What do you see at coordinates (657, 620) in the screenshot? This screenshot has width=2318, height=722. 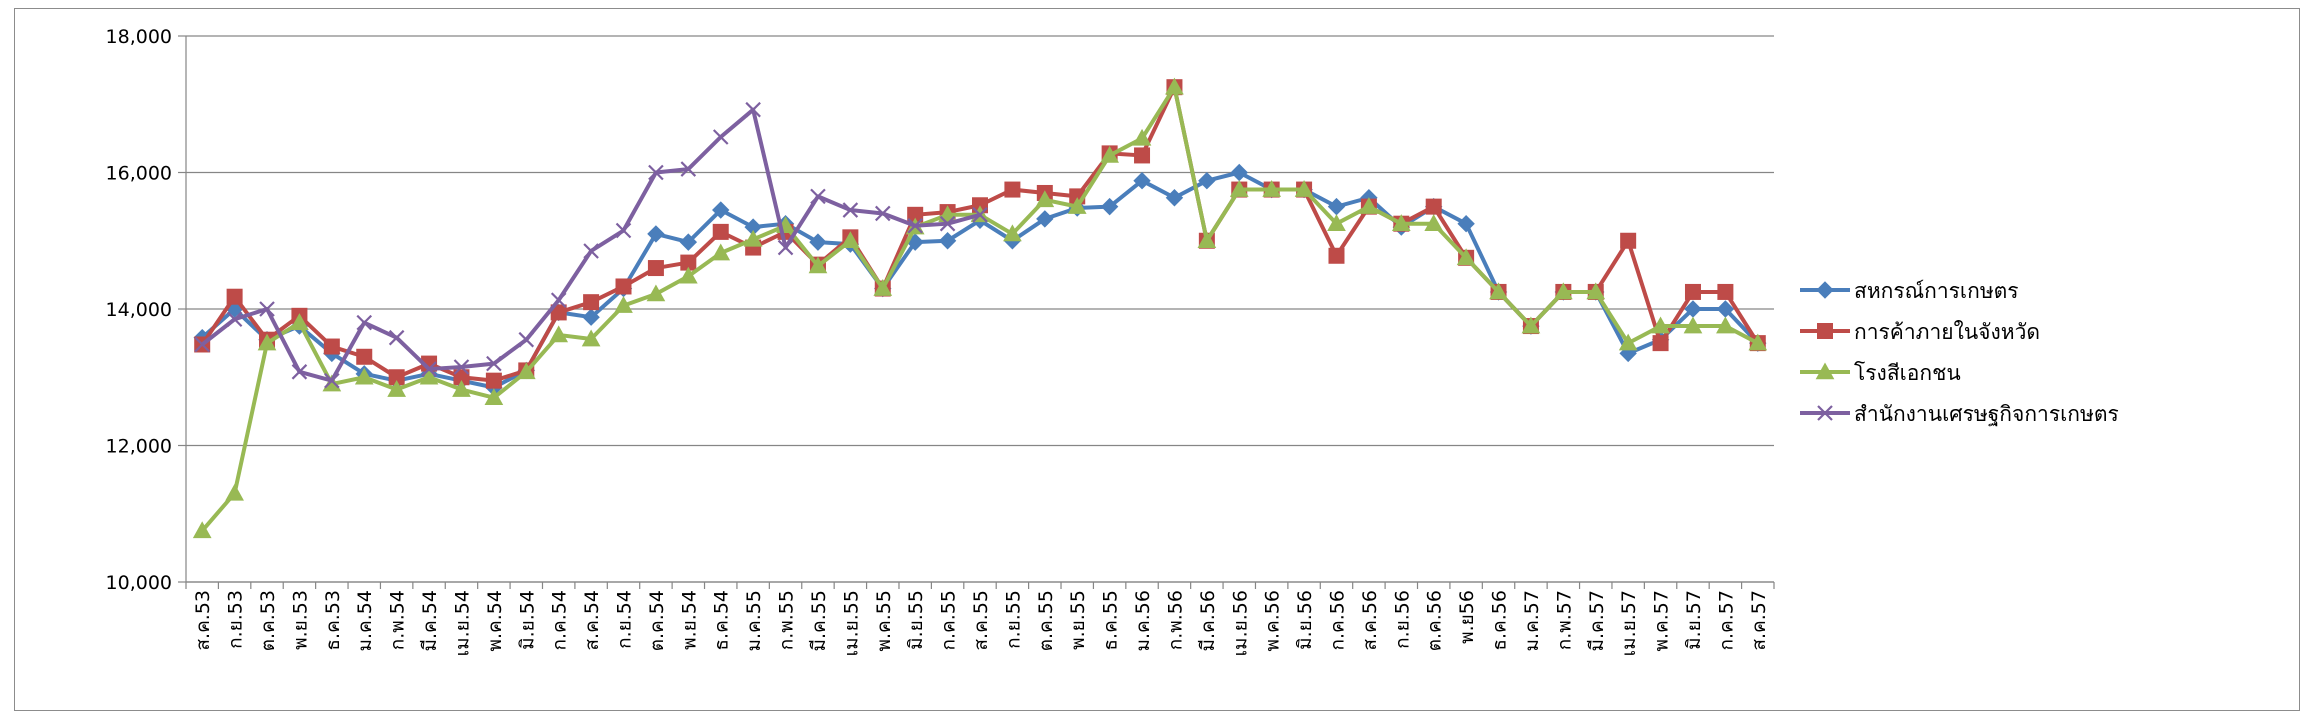 I see `x-tick-label: ต.ค.54` at bounding box center [657, 620].